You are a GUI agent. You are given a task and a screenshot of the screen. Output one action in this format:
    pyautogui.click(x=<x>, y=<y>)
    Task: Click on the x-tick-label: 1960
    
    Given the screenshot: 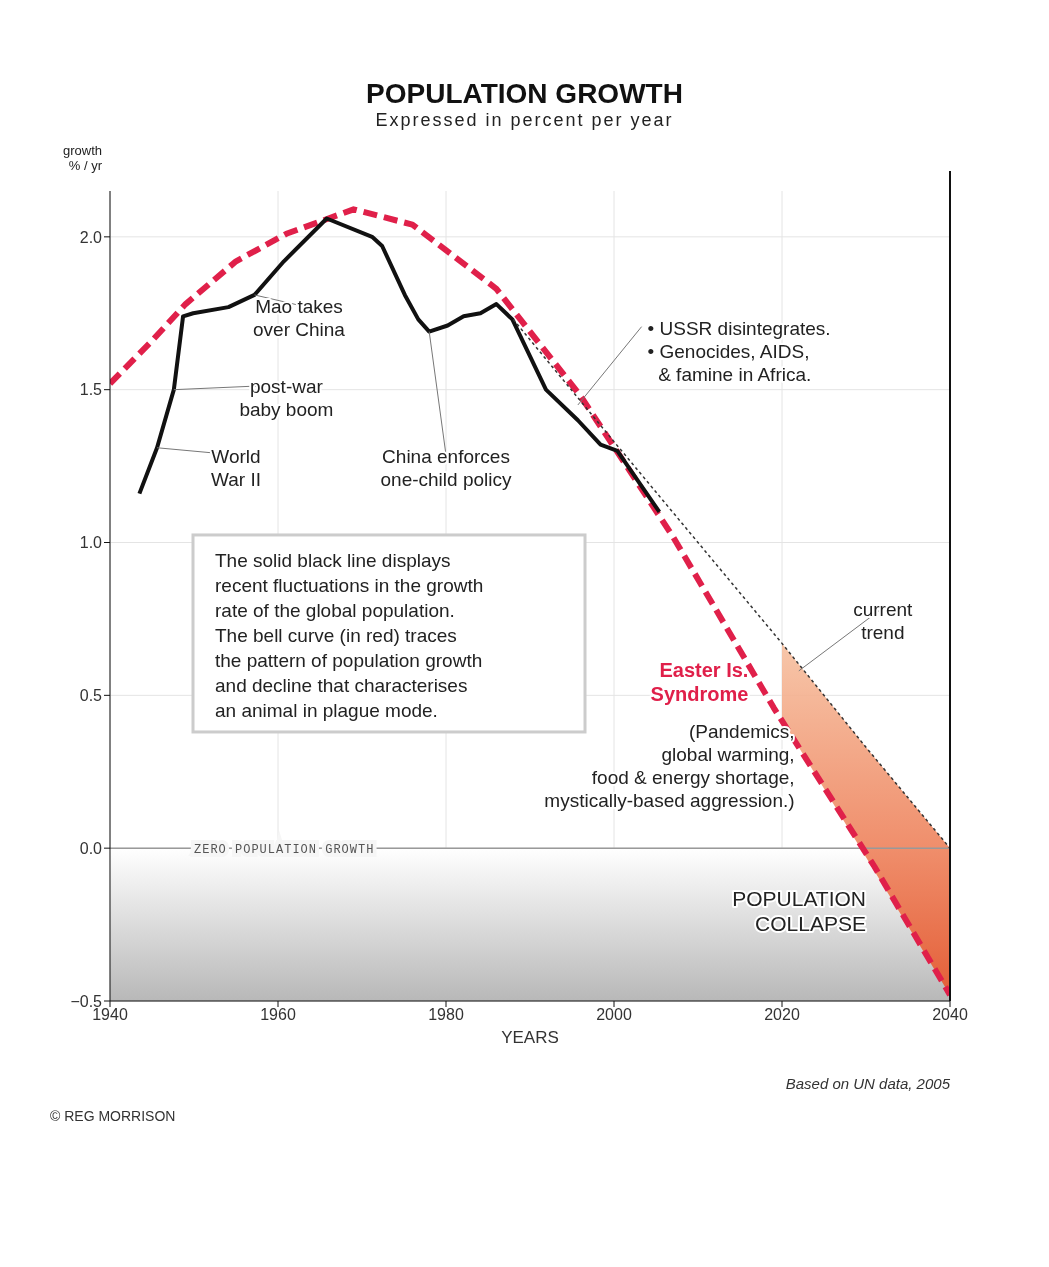 What is the action you would take?
    pyautogui.click(x=278, y=1015)
    